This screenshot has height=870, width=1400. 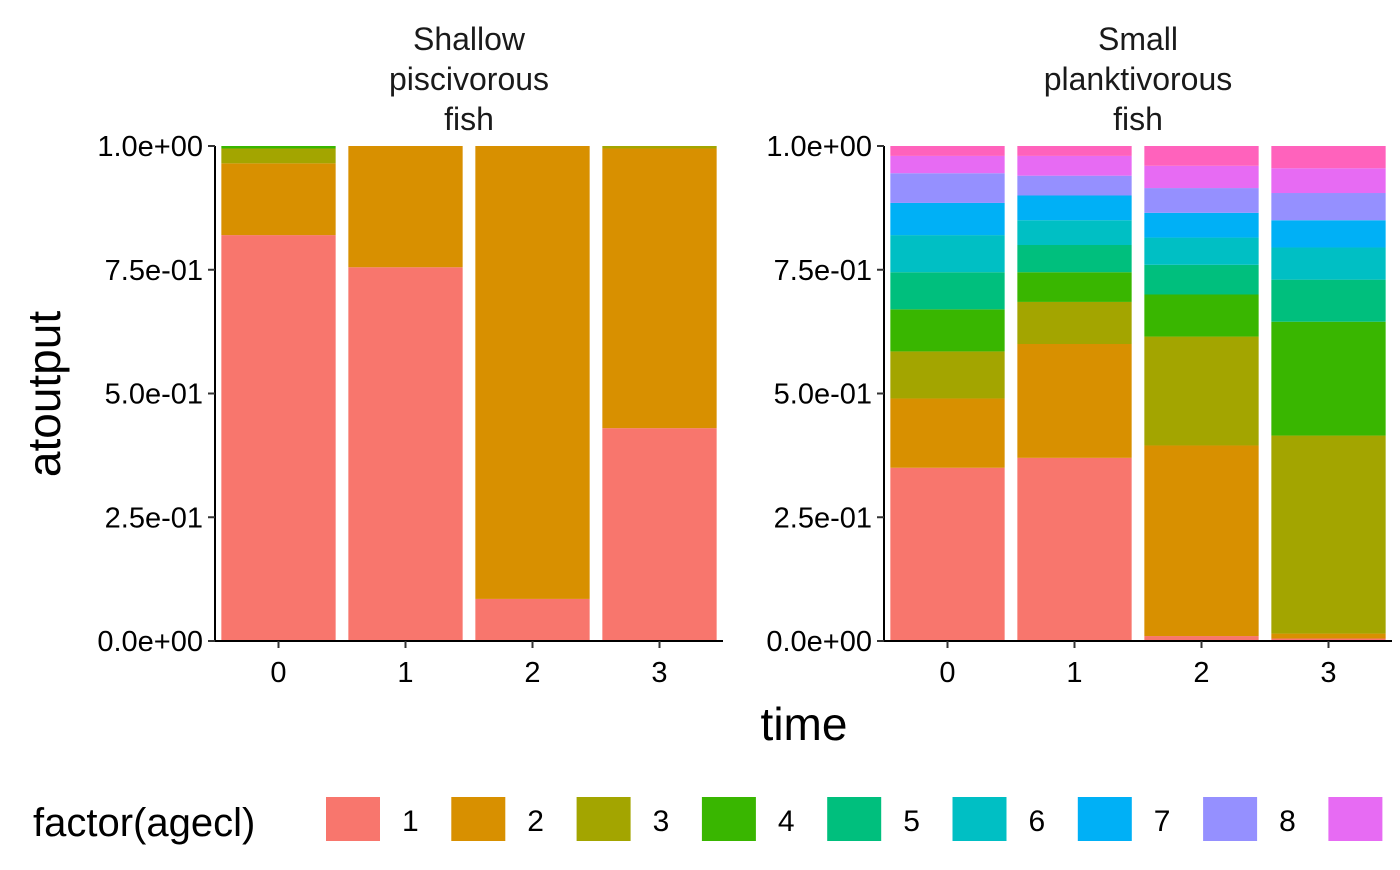 I want to click on legend-label: 7, so click(x=1162, y=821).